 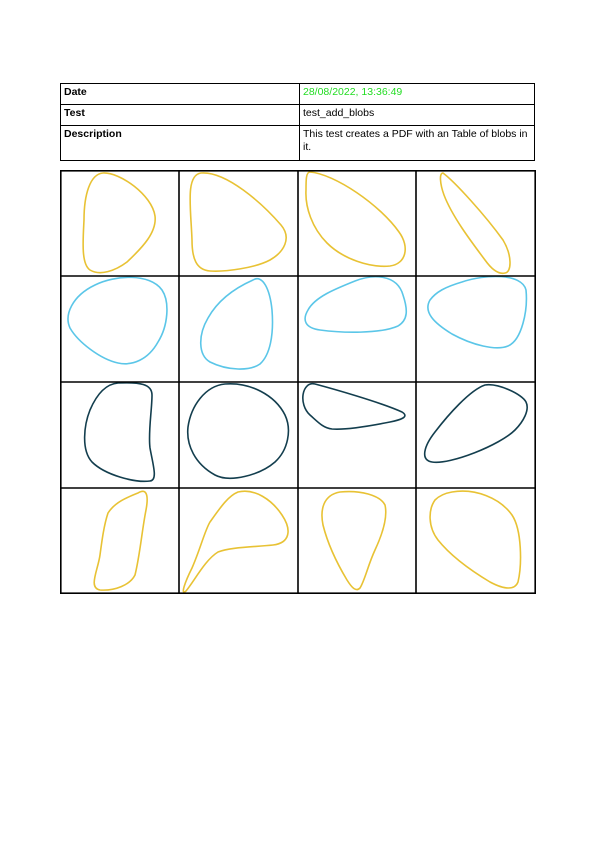 I want to click on blob-r3-c4, so click(x=475, y=424).